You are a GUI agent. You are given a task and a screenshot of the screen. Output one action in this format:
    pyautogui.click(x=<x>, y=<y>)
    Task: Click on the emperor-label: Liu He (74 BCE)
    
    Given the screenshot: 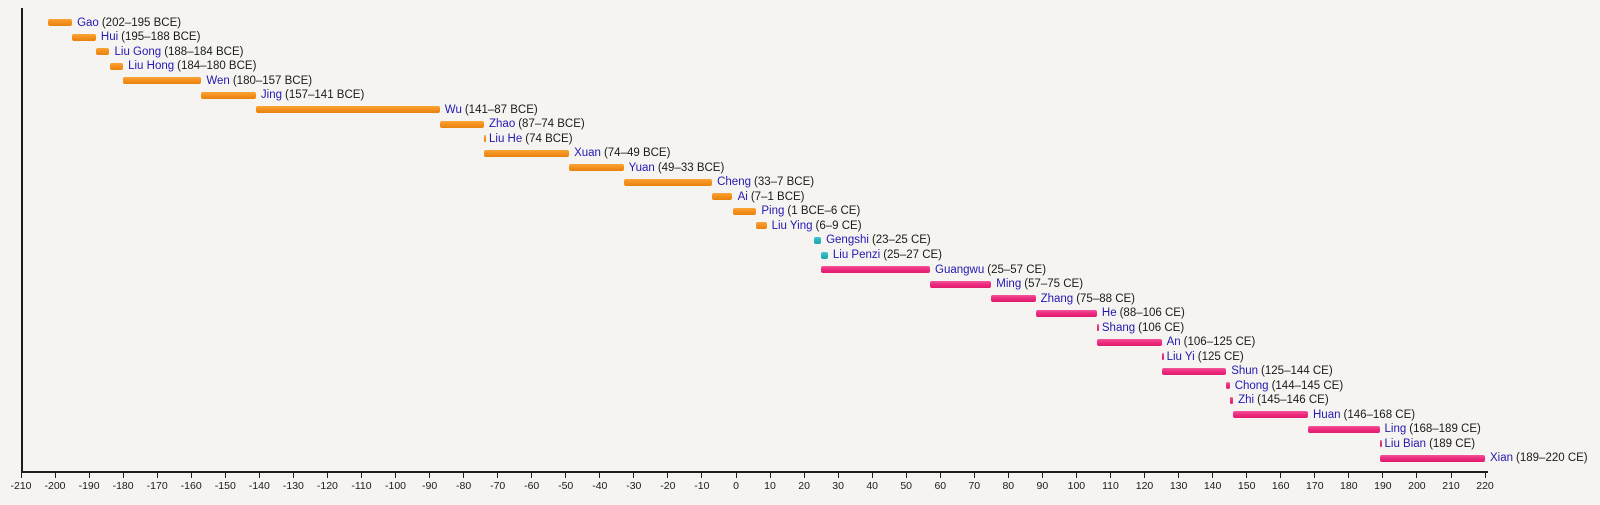 What is the action you would take?
    pyautogui.click(x=531, y=139)
    